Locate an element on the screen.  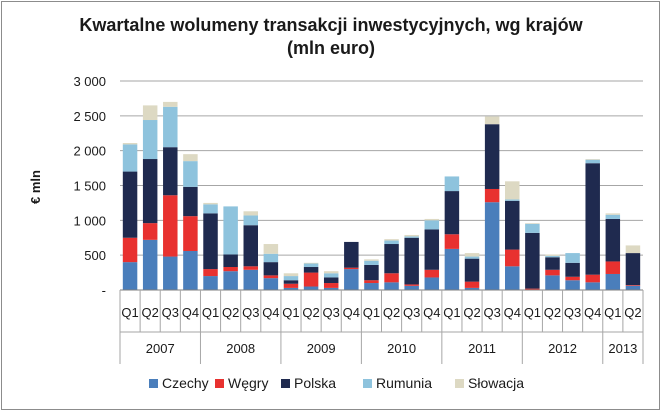
bar-słowacja-24 is located at coordinates (613, 214).